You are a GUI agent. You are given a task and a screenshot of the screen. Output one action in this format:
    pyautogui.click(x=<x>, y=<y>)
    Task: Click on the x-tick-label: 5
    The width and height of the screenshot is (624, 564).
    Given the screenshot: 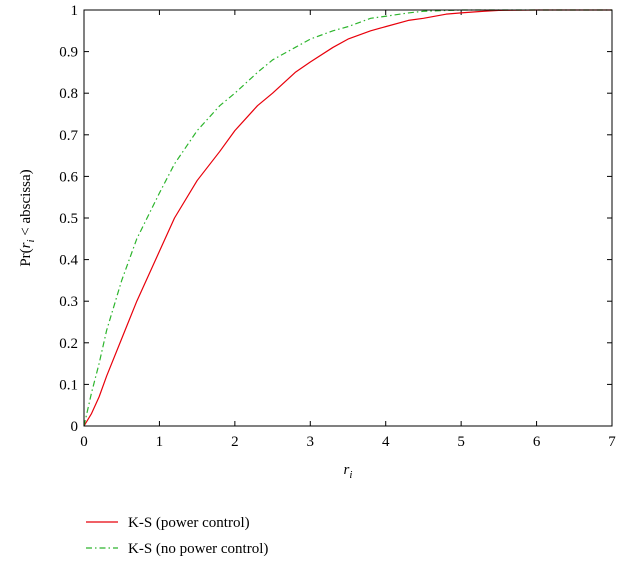 What is the action you would take?
    pyautogui.click(x=461, y=442)
    